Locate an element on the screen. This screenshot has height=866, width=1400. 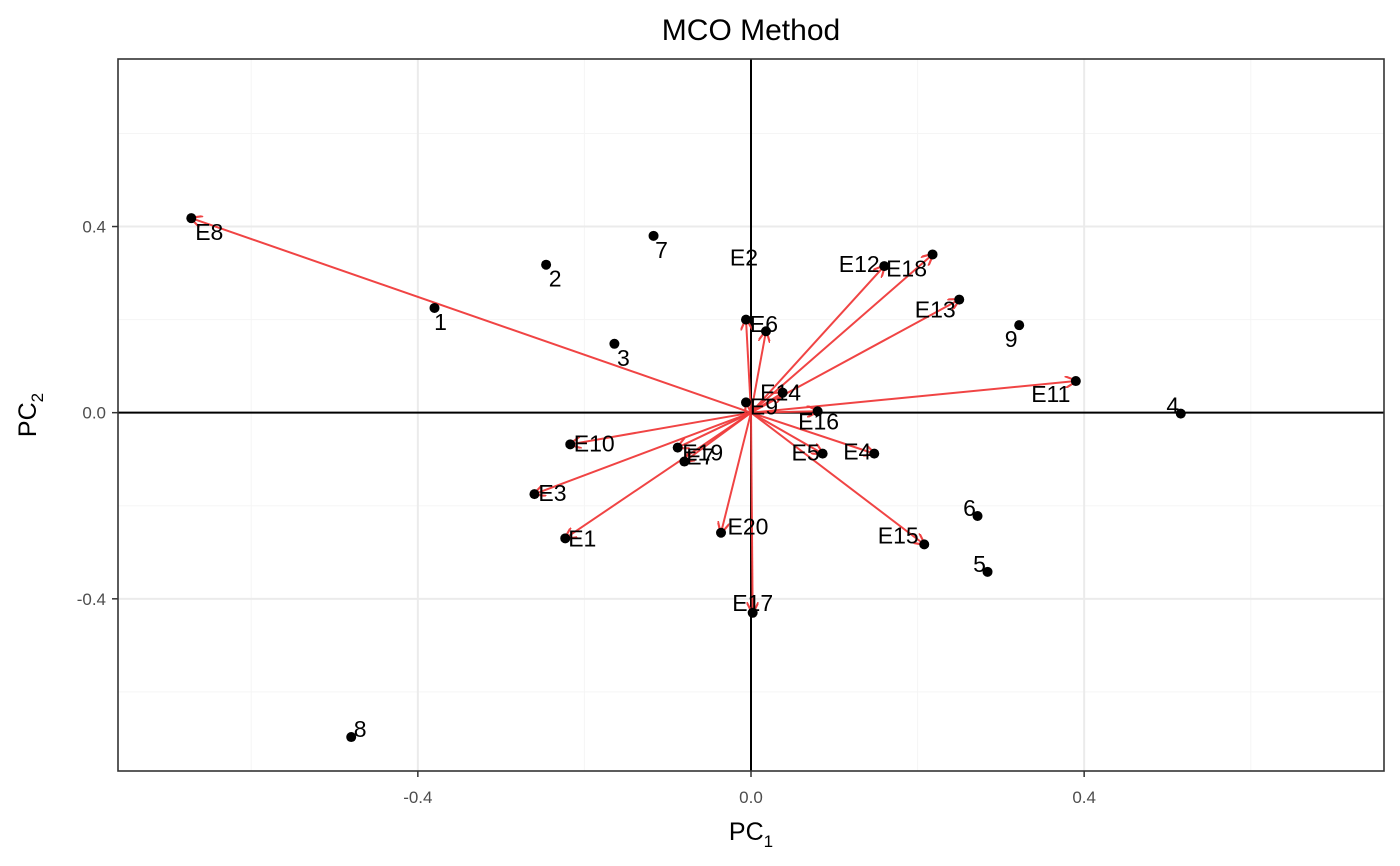
variable-label-E6: E6 is located at coordinates (764, 324).